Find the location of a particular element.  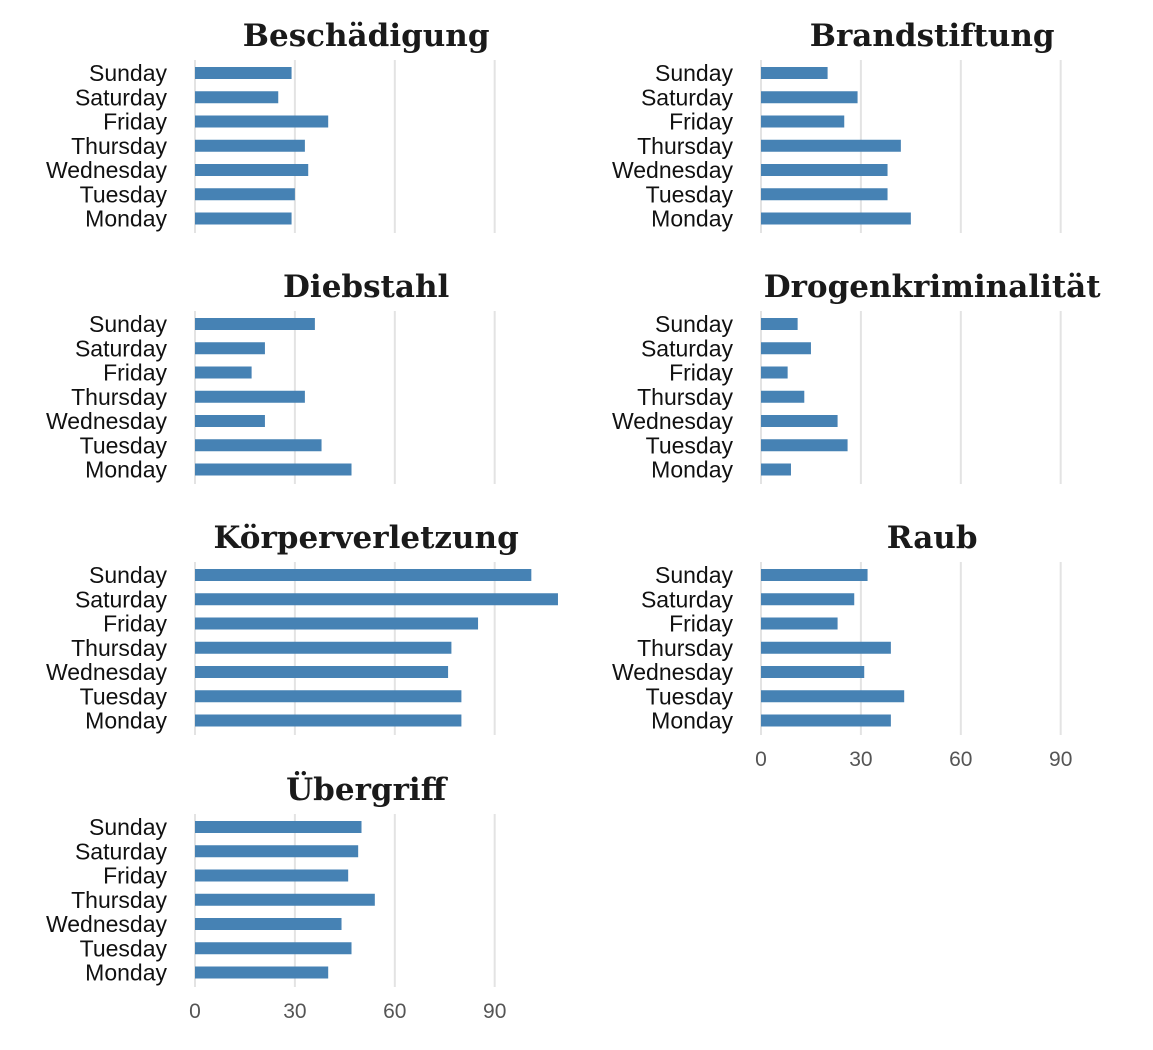

panel-title: Übergriff is located at coordinates (367, 788).